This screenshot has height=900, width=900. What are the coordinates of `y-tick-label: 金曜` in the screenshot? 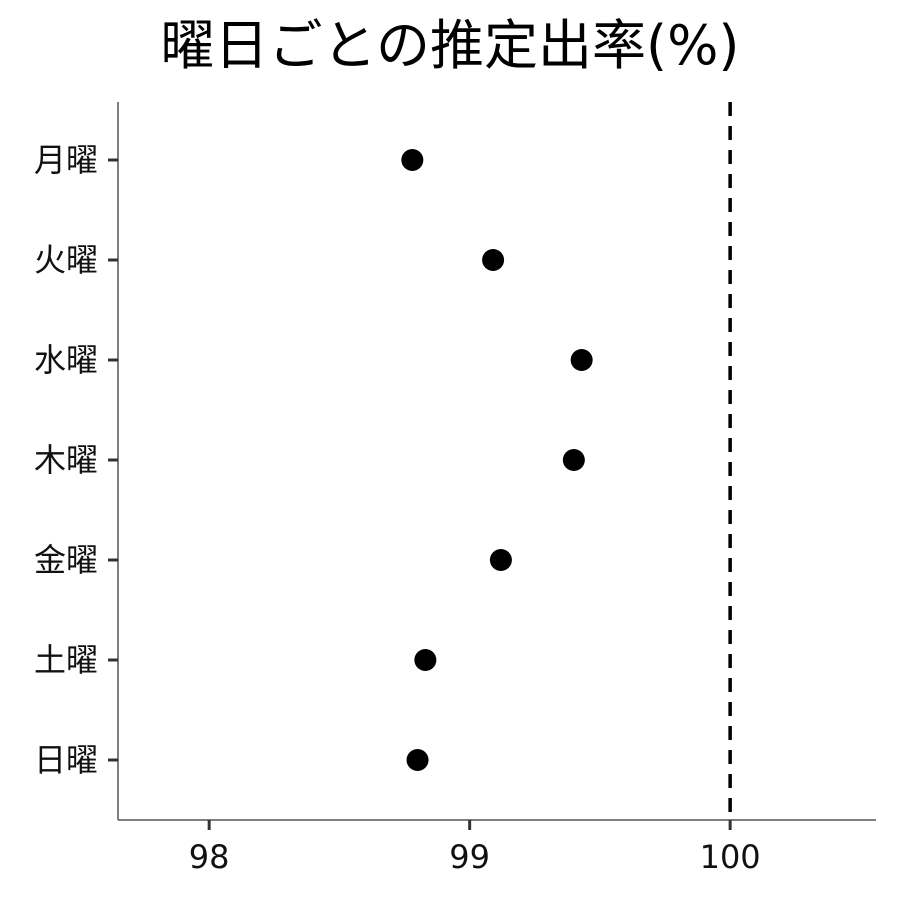 It's located at (66, 560).